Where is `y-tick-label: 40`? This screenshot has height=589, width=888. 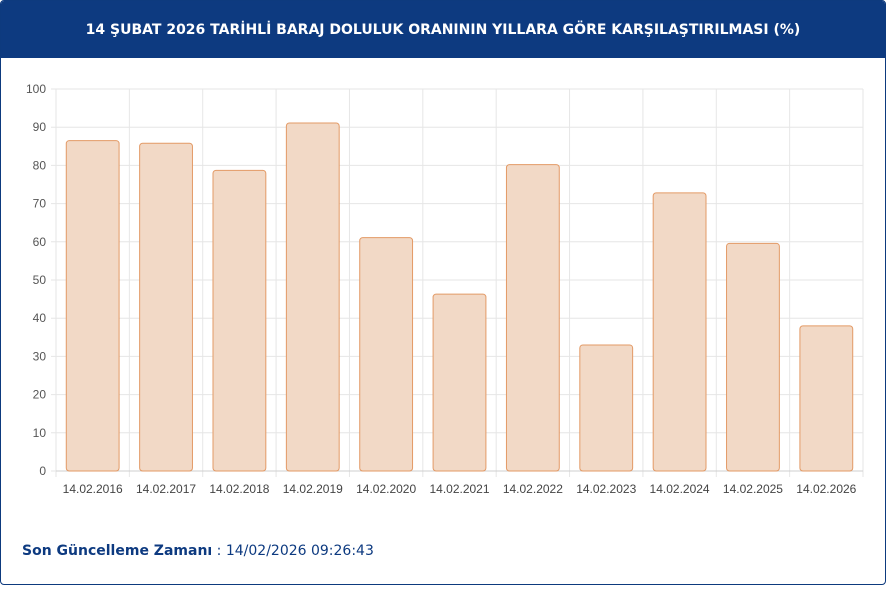 y-tick-label: 40 is located at coordinates (40, 318).